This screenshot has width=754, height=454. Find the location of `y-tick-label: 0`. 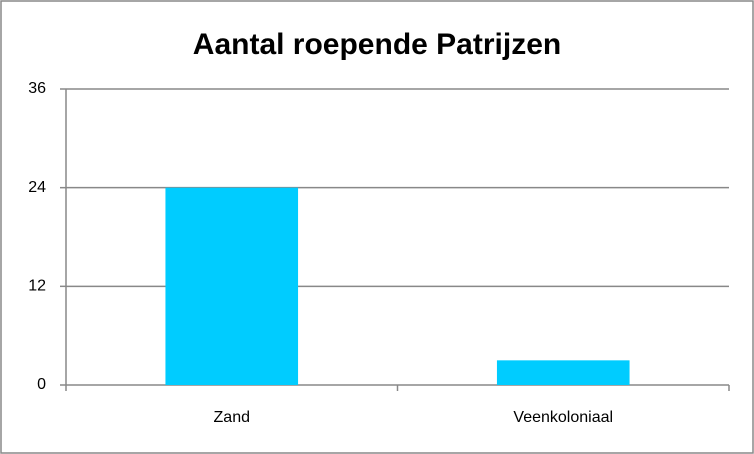

y-tick-label: 0 is located at coordinates (41, 384).